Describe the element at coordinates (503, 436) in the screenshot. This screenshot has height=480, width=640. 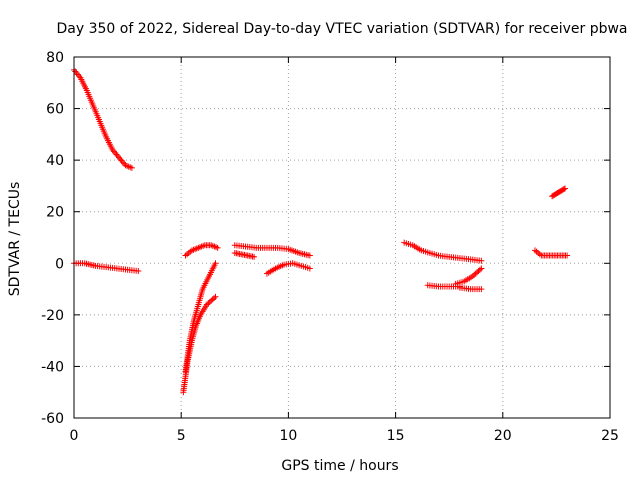
I see `x-tick-label: 20` at that location.